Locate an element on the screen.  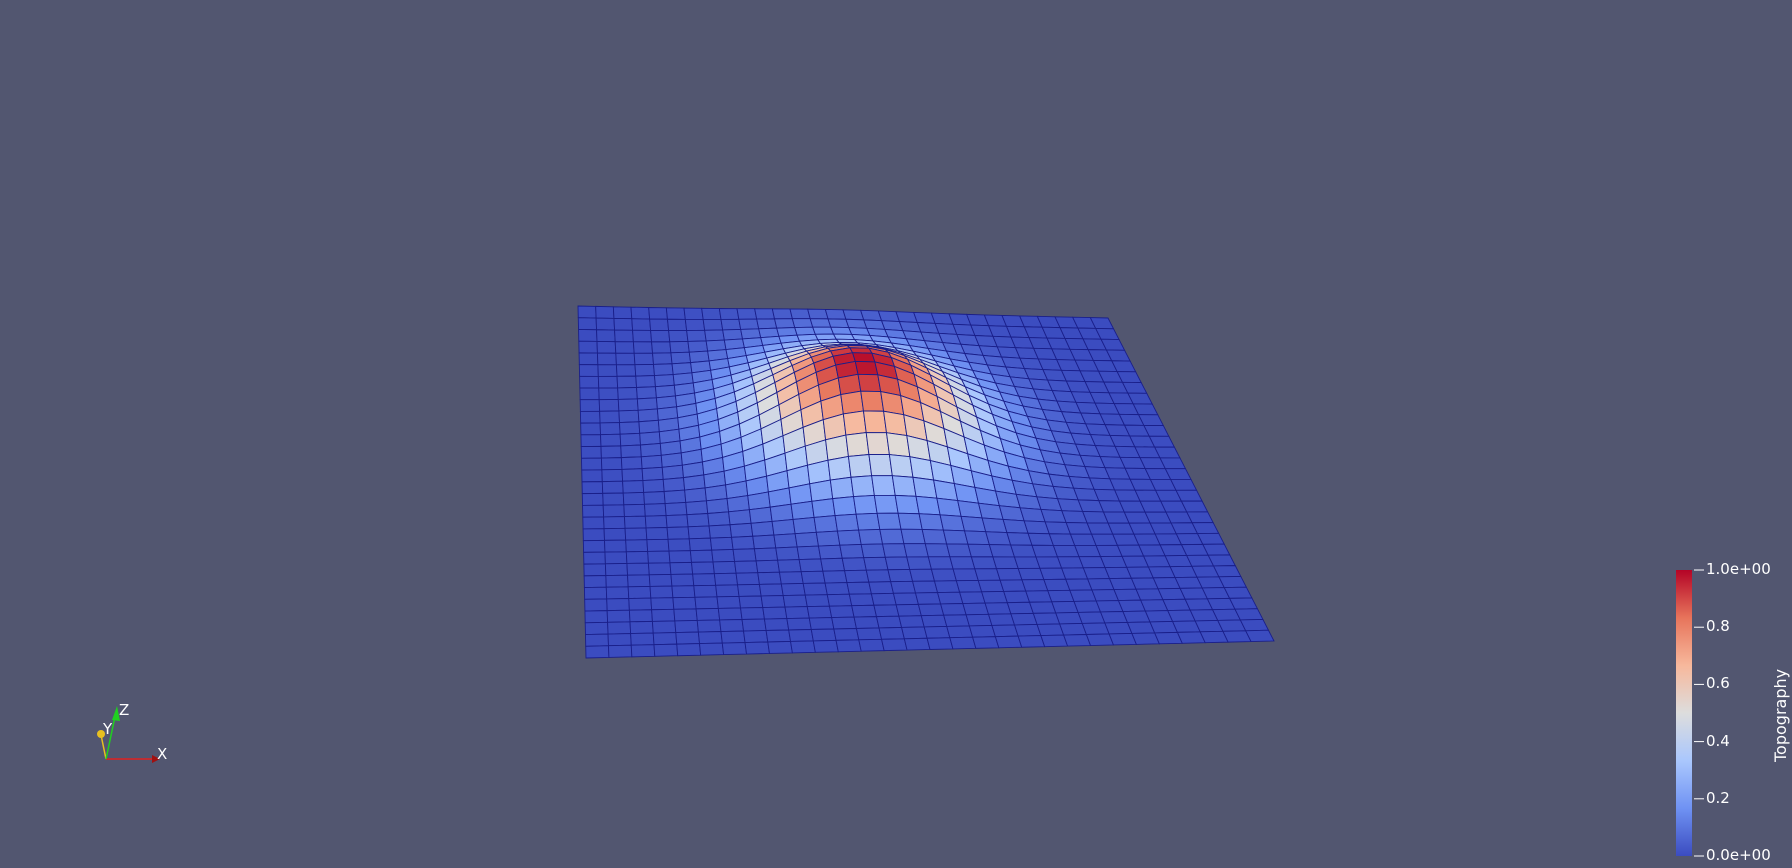
z-axis-head is located at coordinates (116, 713).